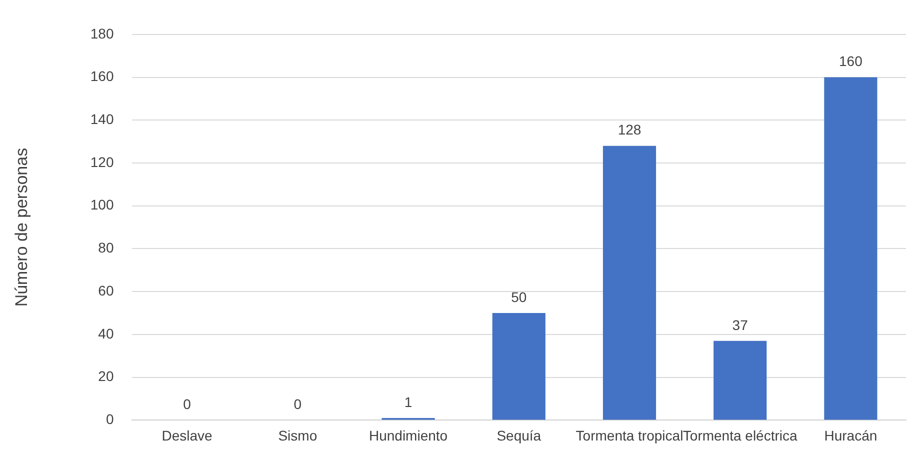 This screenshot has height=461, width=924. I want to click on y-tick-label: 100, so click(102, 204).